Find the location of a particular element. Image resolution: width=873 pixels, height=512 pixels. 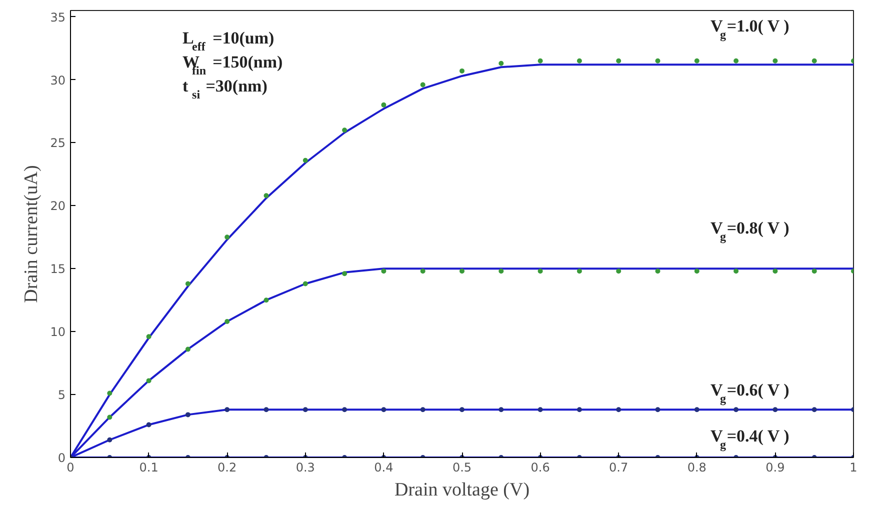

y-tick-label: 20 is located at coordinates (58, 206).